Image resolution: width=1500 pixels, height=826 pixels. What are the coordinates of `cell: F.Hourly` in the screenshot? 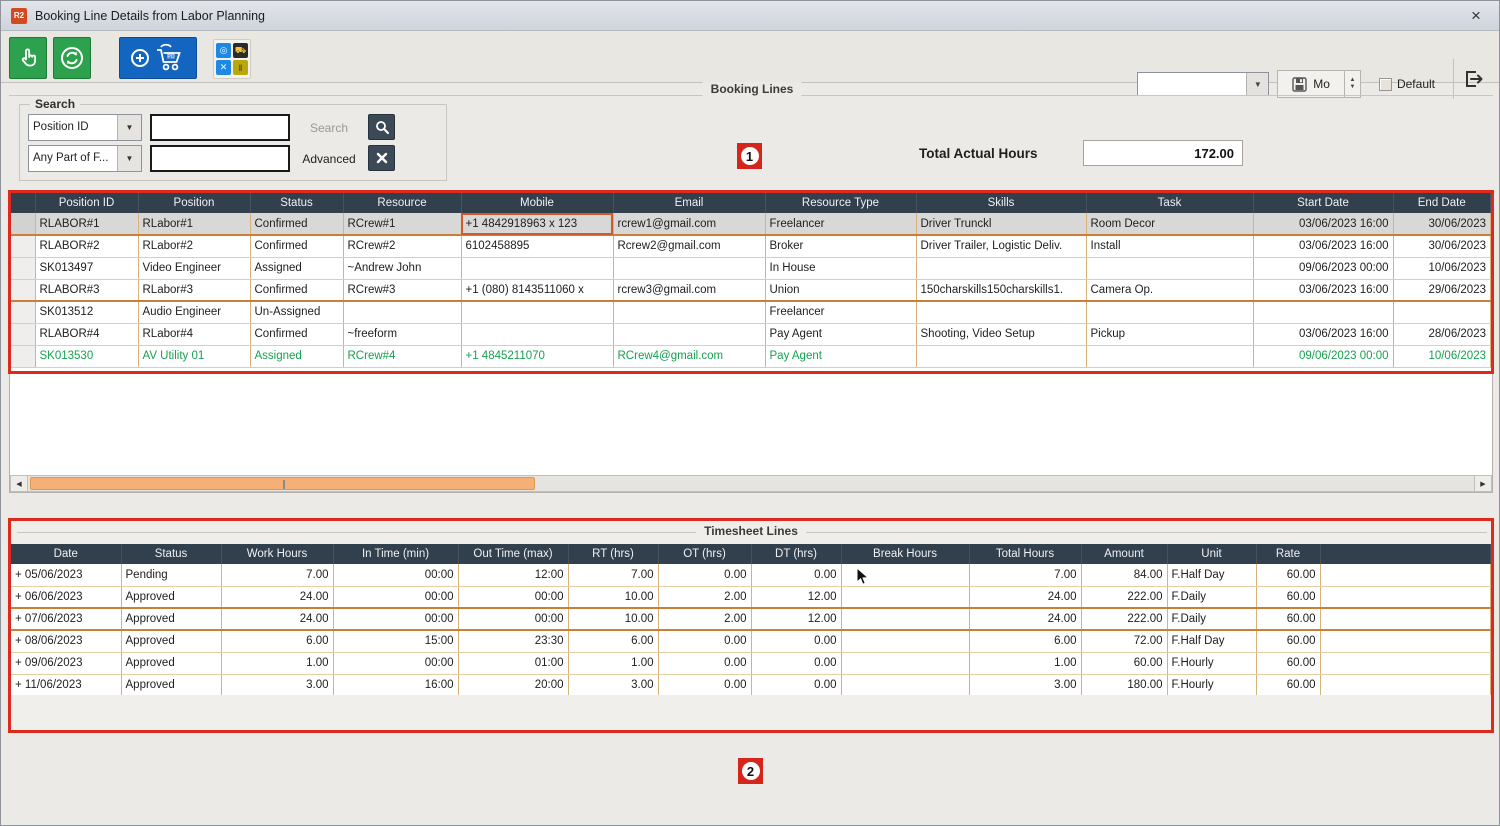 It's located at (1212, 663).